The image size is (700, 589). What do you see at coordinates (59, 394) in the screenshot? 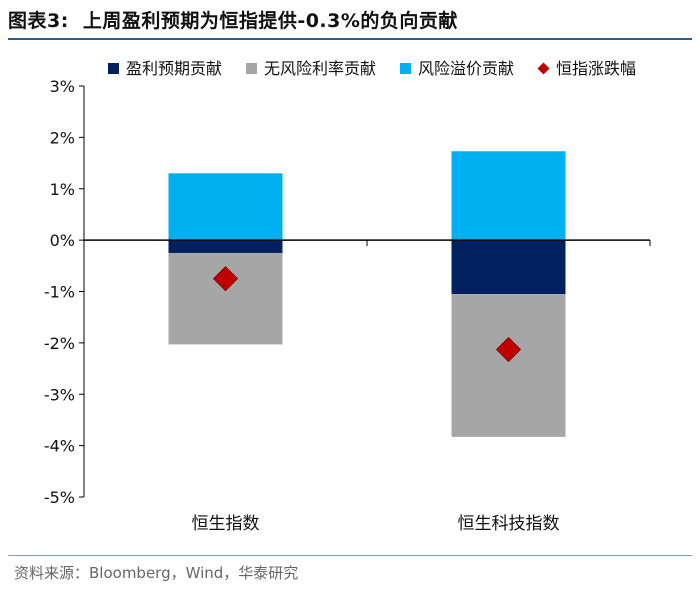
I see `y-tick-label: -3%` at bounding box center [59, 394].